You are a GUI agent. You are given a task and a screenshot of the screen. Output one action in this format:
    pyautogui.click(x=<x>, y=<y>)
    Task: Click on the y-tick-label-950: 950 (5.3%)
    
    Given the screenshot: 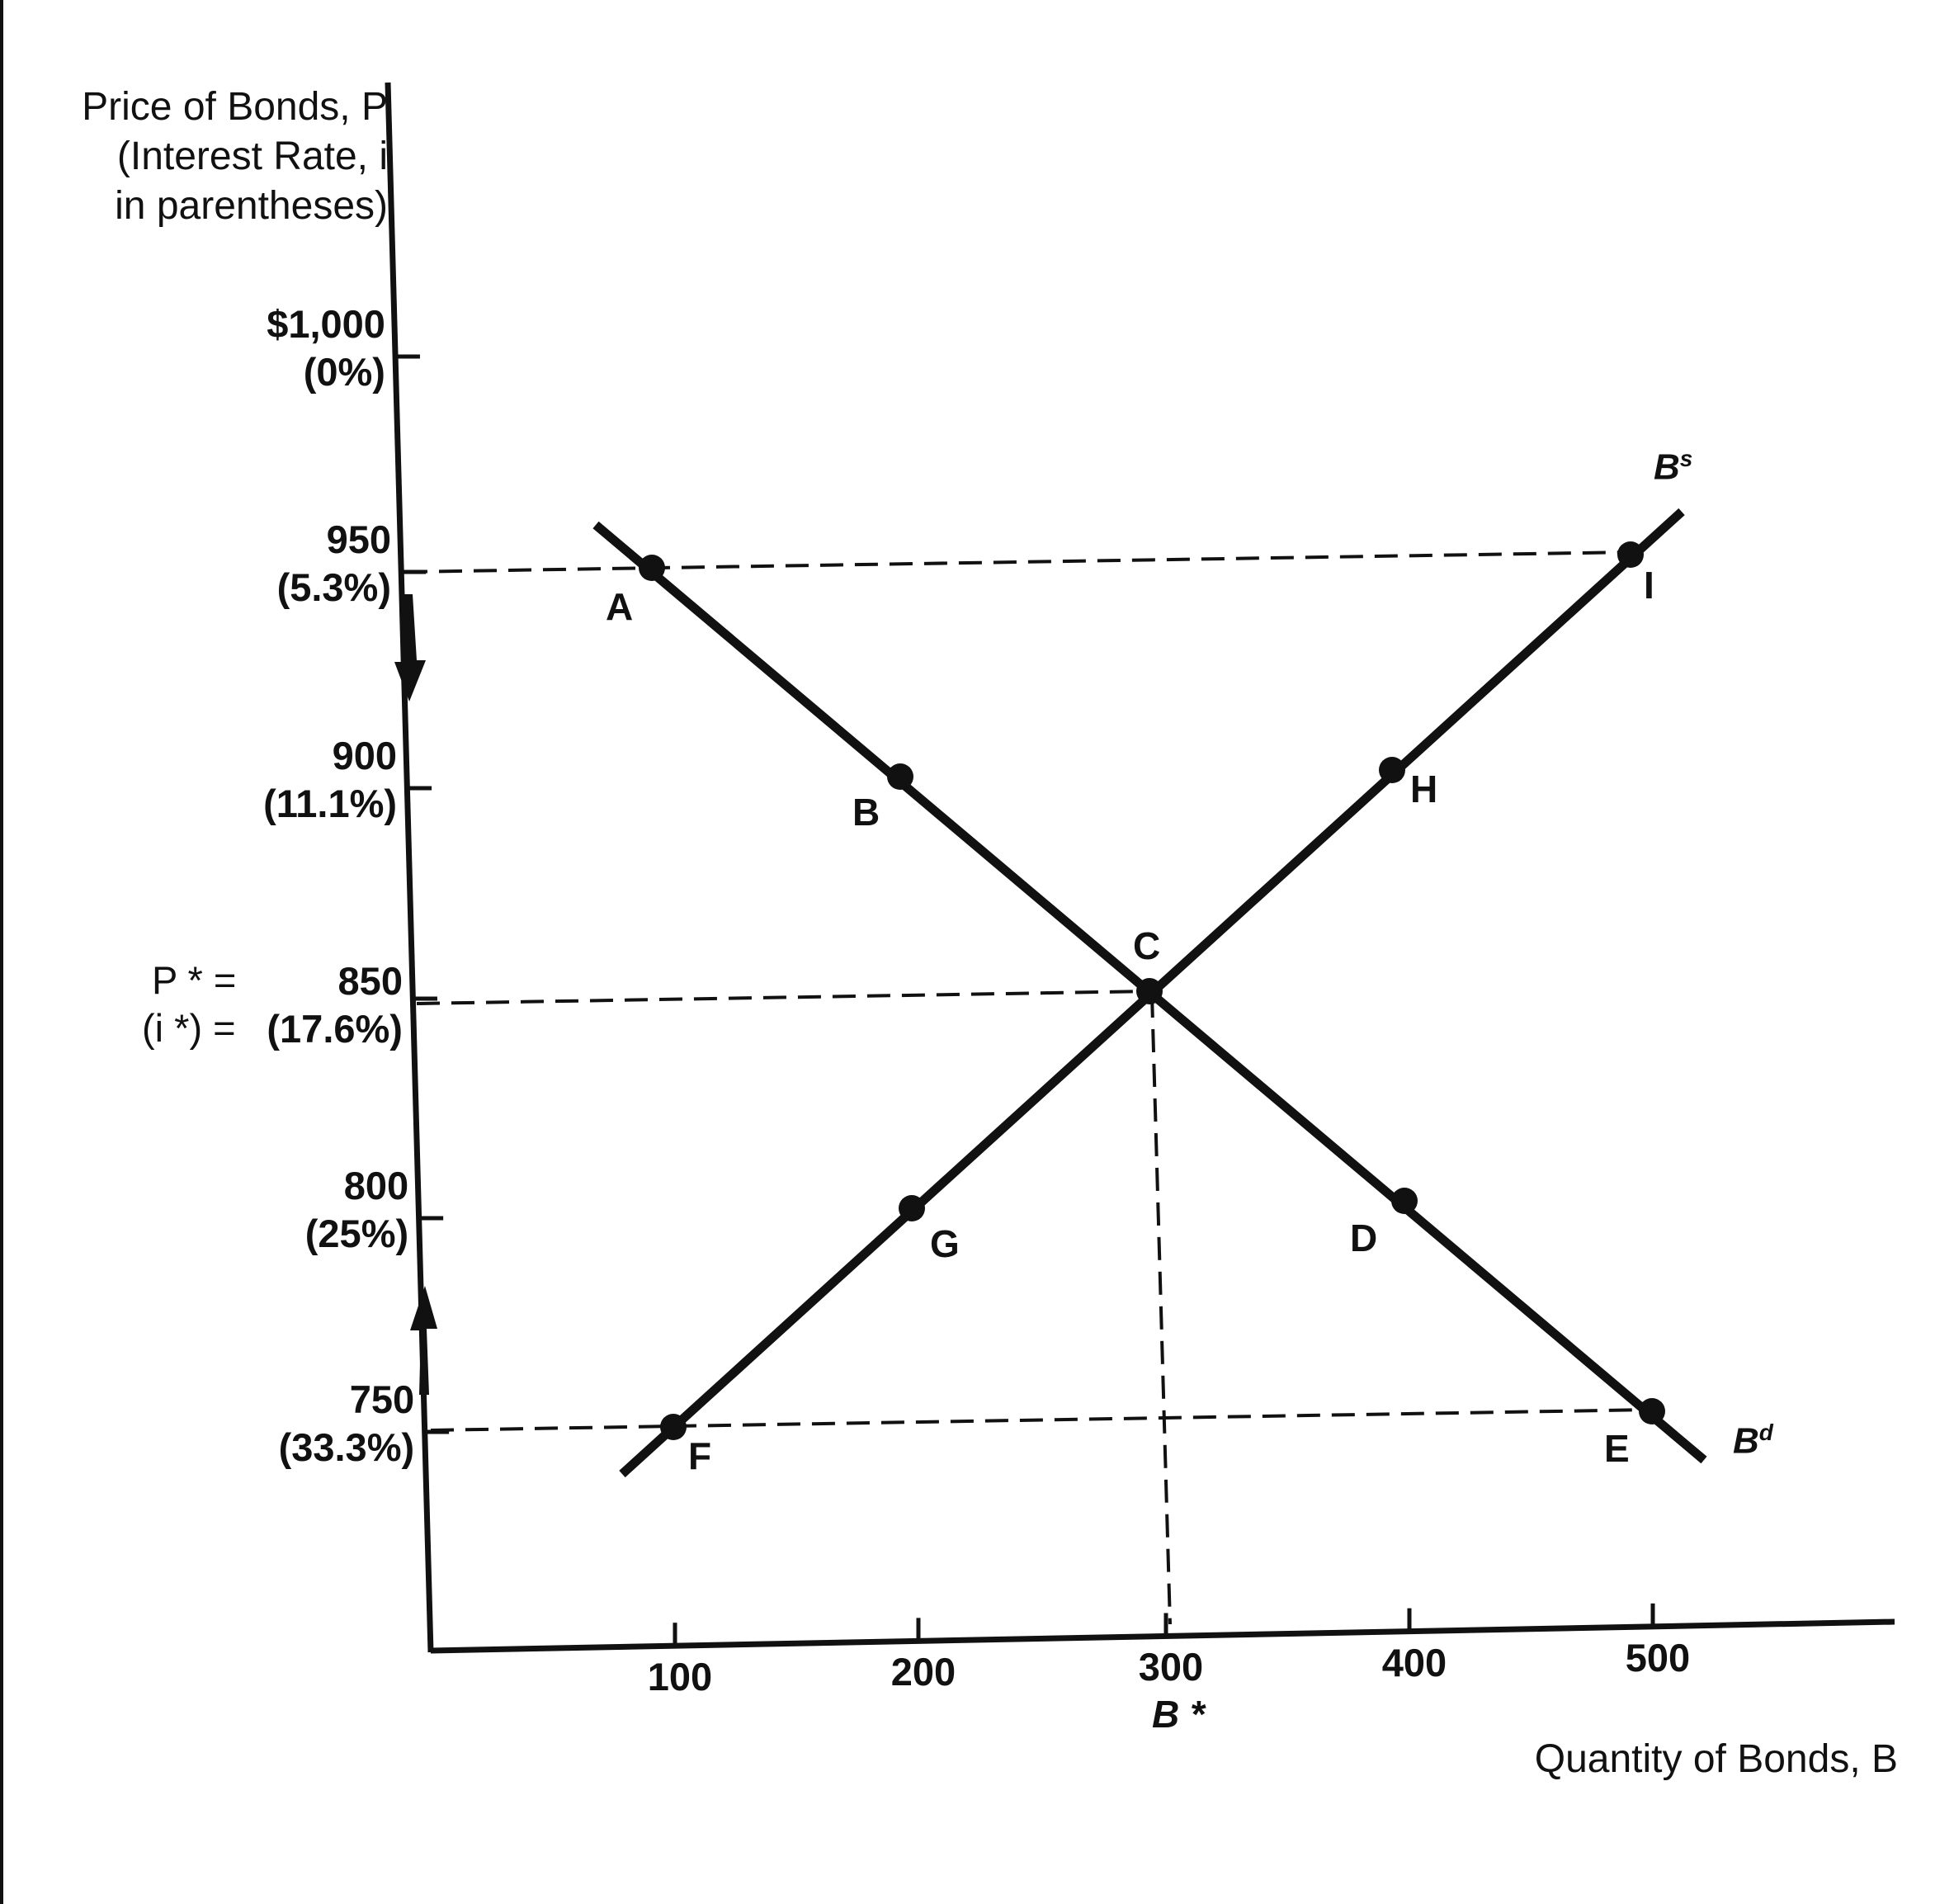 What is the action you would take?
    pyautogui.click(x=268, y=564)
    